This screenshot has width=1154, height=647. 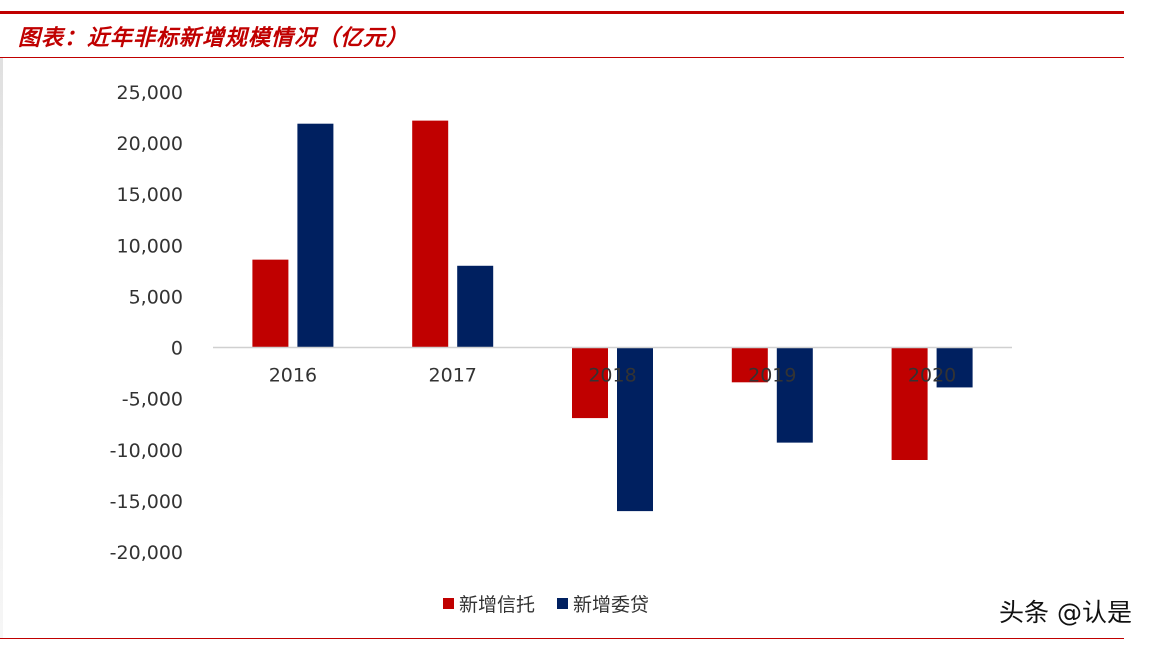 What do you see at coordinates (150, 93) in the screenshot?
I see `y-tick-label: 25,000` at bounding box center [150, 93].